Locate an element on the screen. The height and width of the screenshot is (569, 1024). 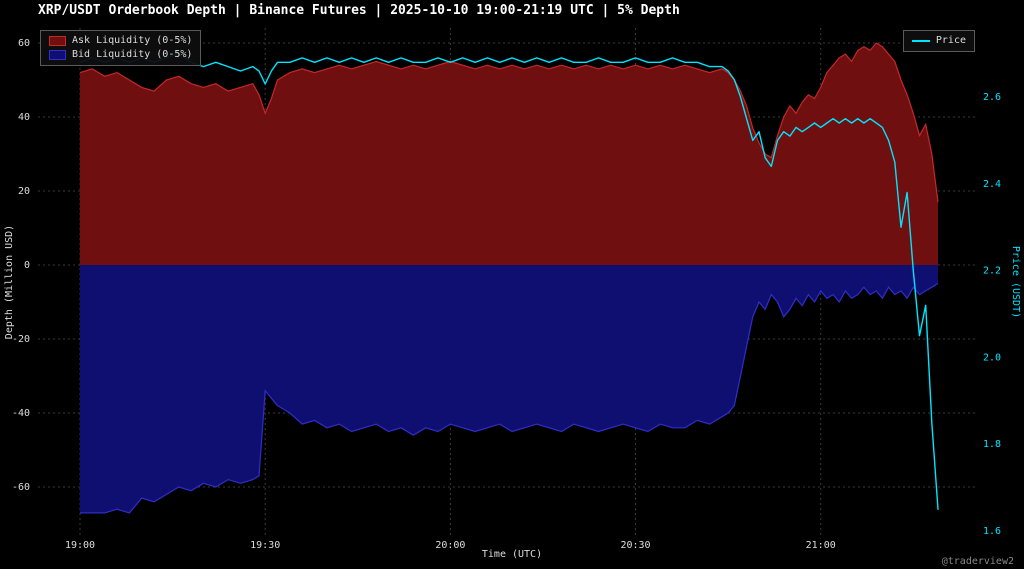
legend-item-bid: Bid Liquidity (0-5%) is located at coordinates (120, 55).